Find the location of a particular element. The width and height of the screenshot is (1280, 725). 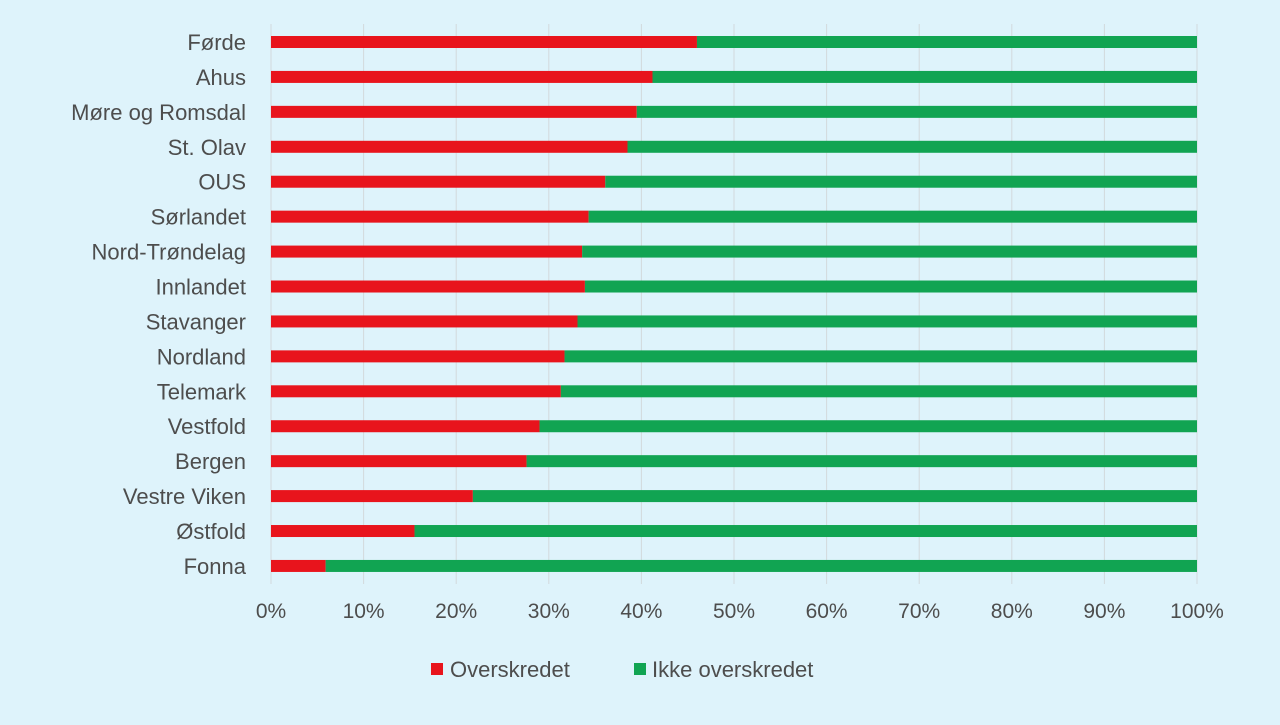

category-label: Stavanger is located at coordinates (196, 321).